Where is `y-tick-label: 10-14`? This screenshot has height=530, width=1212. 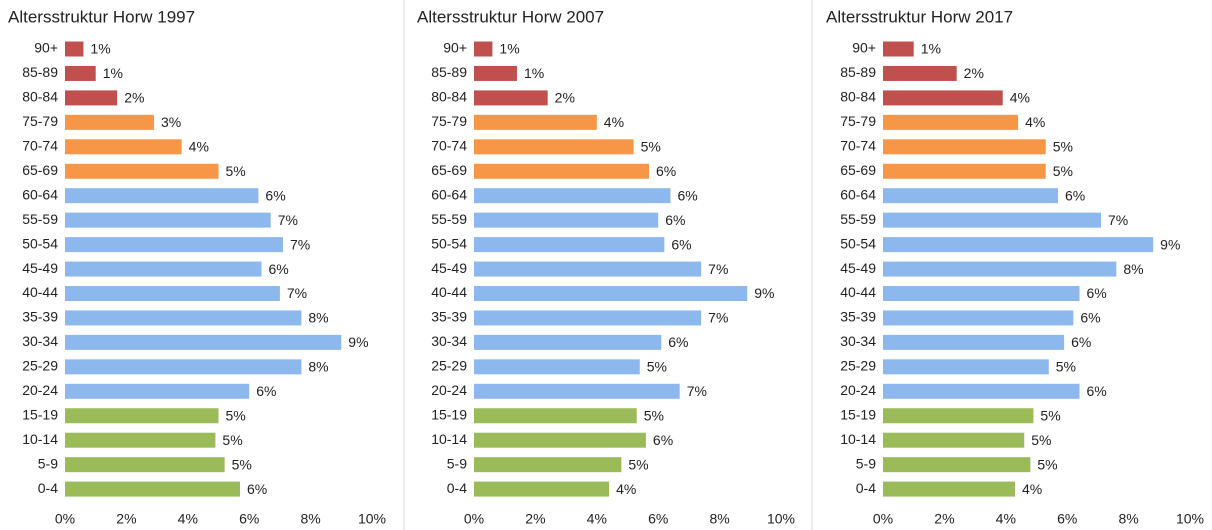 y-tick-label: 10-14 is located at coordinates (40, 439).